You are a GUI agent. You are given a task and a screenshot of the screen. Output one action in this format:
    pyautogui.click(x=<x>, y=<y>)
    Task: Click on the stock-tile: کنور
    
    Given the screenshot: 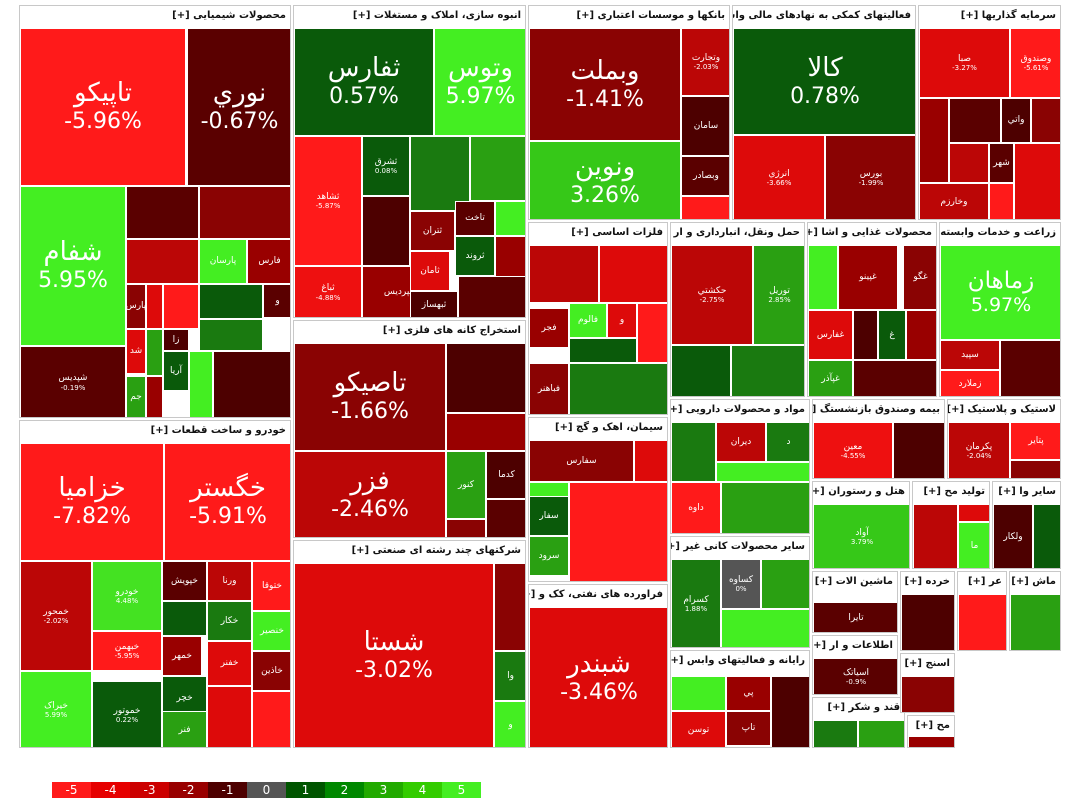 What is the action you would take?
    pyautogui.click(x=466, y=485)
    